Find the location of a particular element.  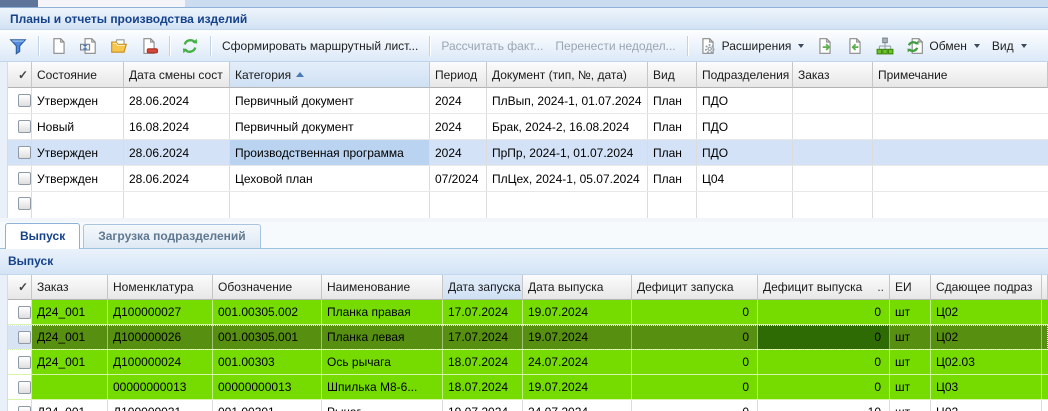

cell-nomenclature: Д100000031 is located at coordinates (160, 405).